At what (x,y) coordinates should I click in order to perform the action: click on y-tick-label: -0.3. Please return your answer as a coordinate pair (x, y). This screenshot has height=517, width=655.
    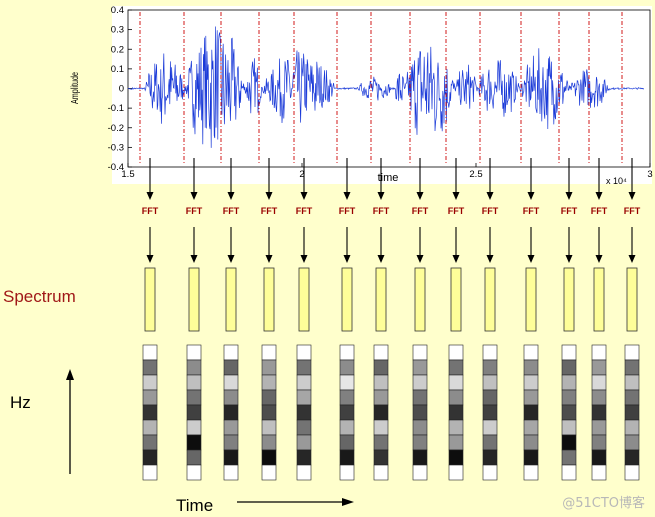
    Looking at the image, I should click on (116, 147).